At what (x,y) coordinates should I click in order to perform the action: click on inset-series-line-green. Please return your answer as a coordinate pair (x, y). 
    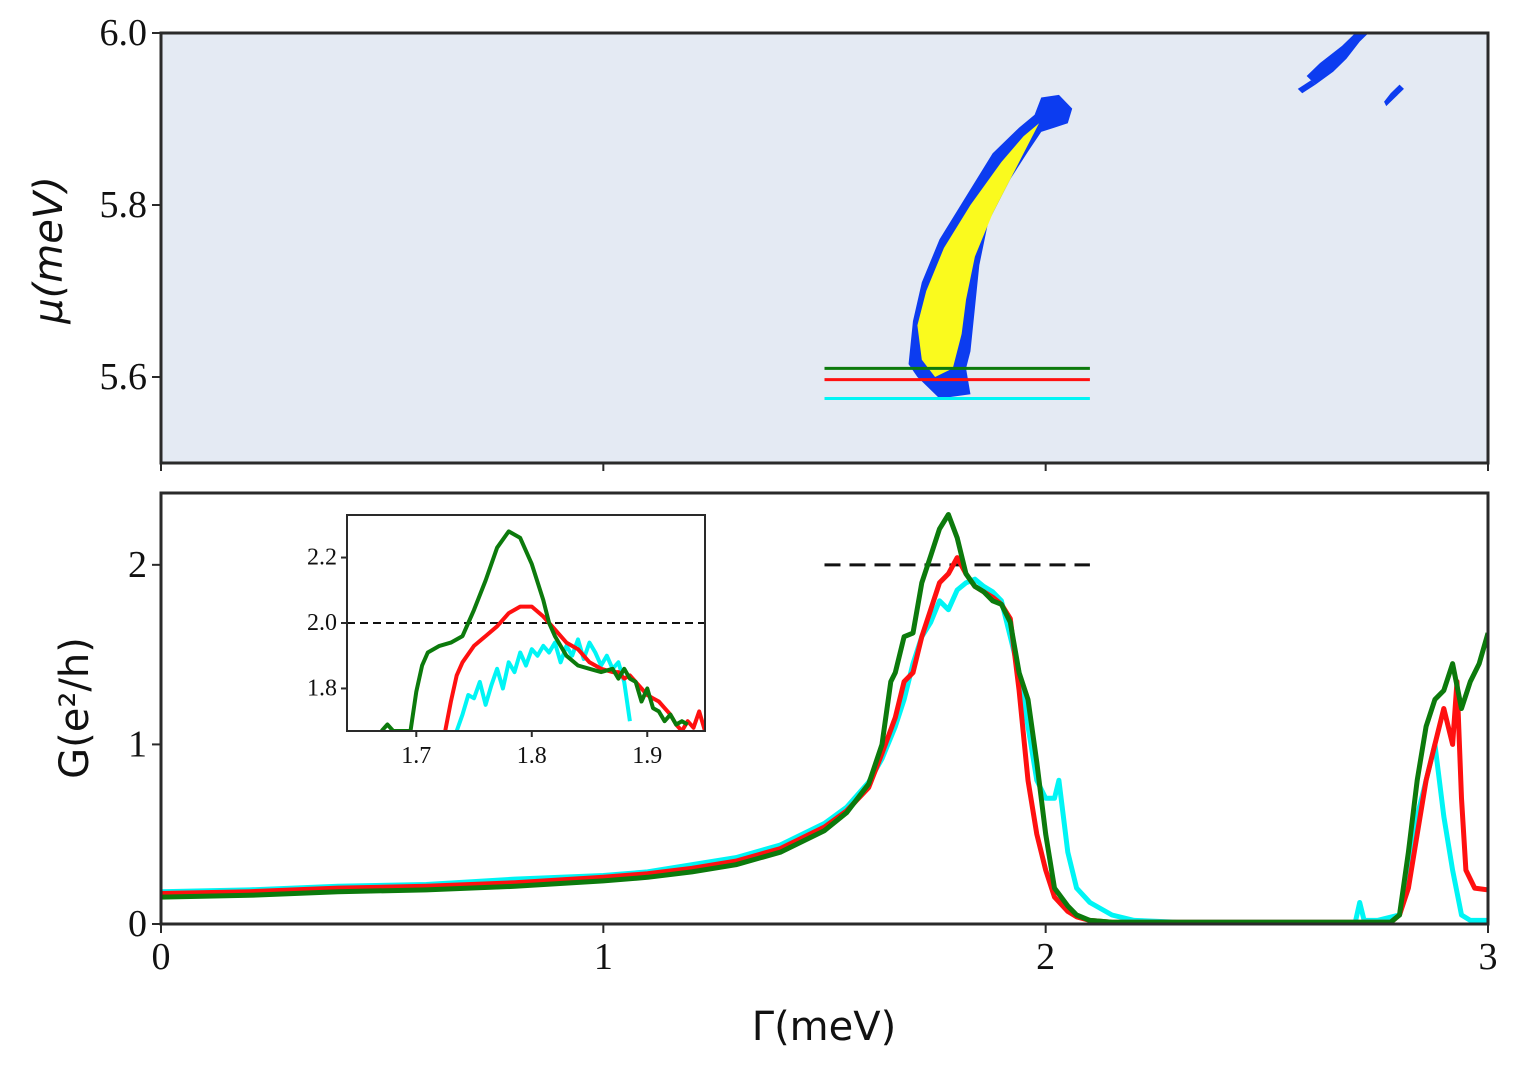
    Looking at the image, I should click on (534, 630).